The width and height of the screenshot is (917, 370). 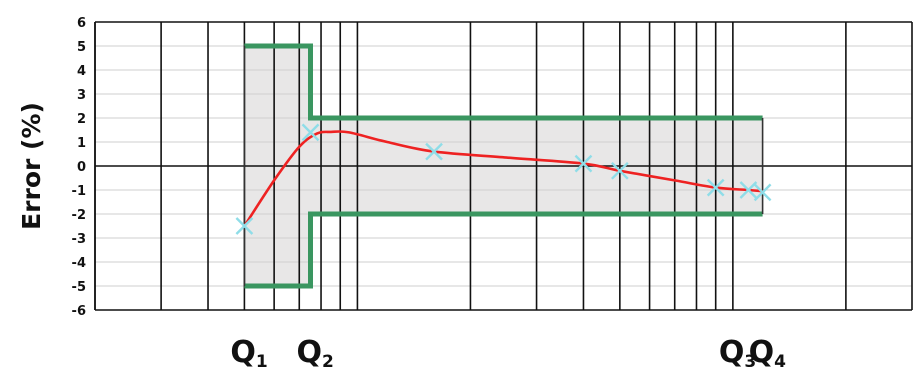 I want to click on y-tick-label: -6, so click(x=79, y=311).